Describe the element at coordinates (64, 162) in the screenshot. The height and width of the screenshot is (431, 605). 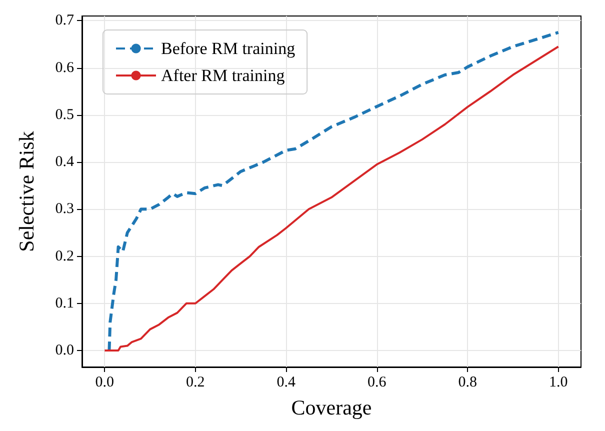
I see `y-tick-label: 0.4` at that location.